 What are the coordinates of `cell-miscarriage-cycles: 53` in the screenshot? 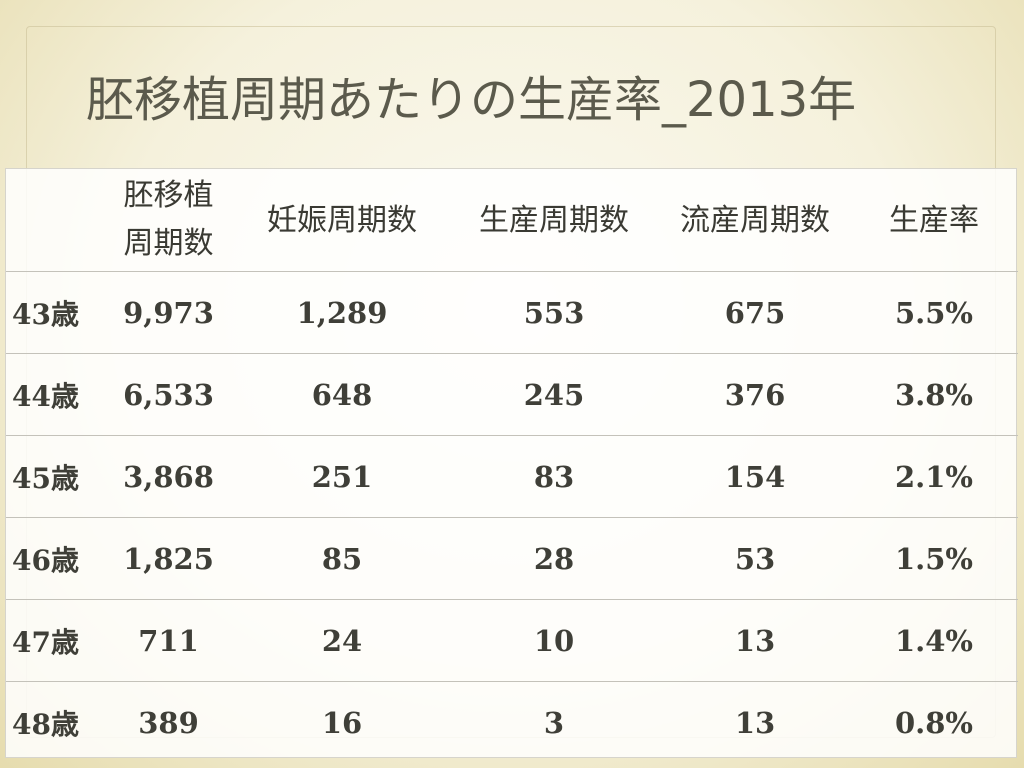 It's located at (755, 558).